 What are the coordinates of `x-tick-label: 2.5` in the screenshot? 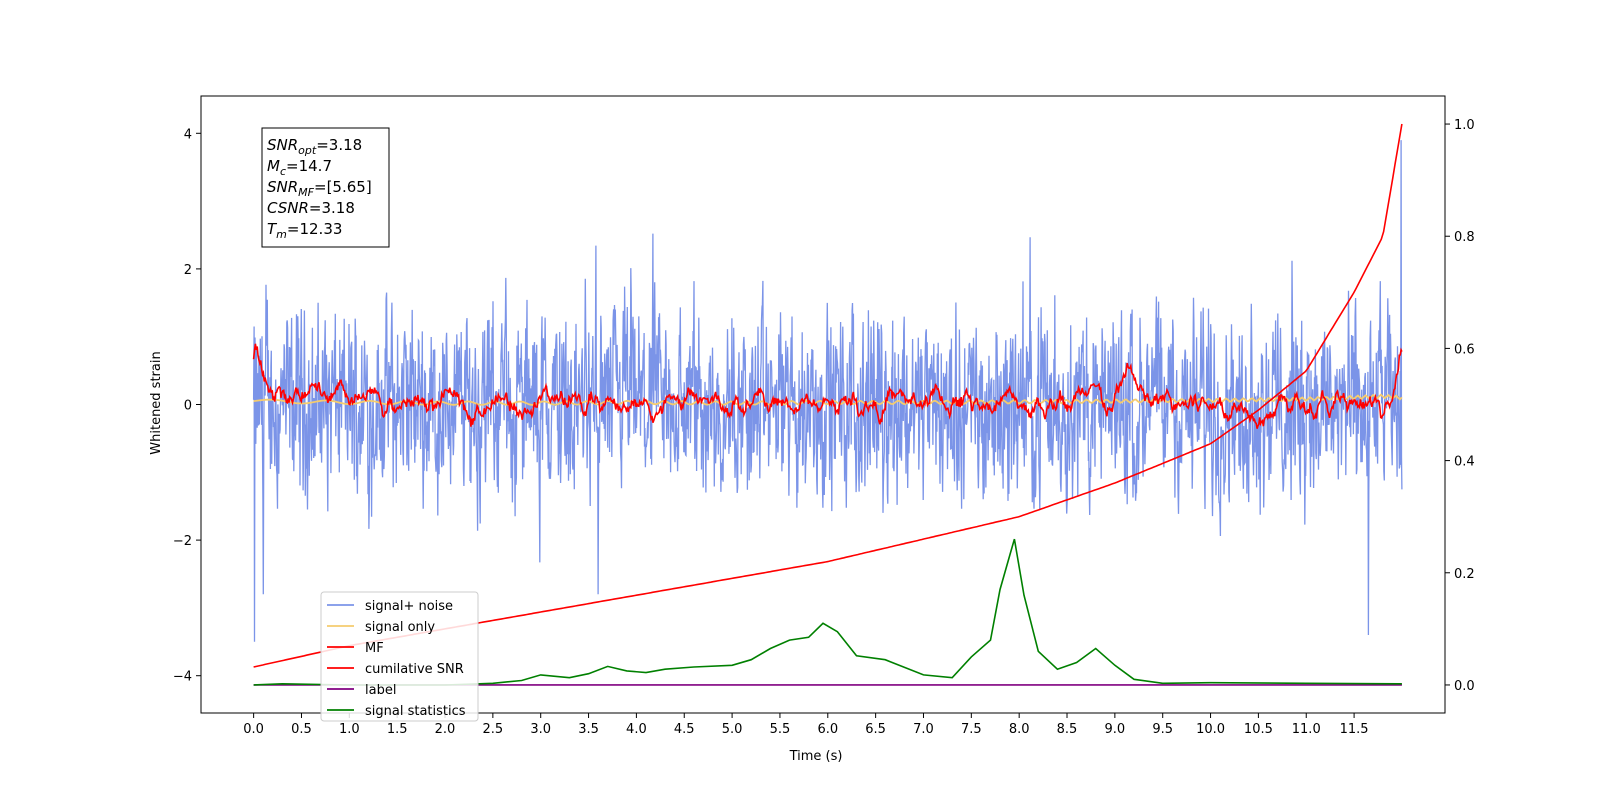 It's located at (493, 729).